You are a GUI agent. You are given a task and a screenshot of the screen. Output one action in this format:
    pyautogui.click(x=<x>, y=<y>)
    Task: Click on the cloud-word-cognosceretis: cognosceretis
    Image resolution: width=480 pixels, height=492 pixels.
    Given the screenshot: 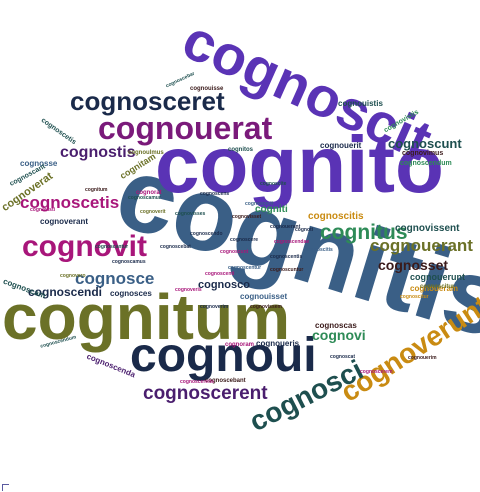 What is the action you would take?
    pyautogui.click(x=197, y=382)
    